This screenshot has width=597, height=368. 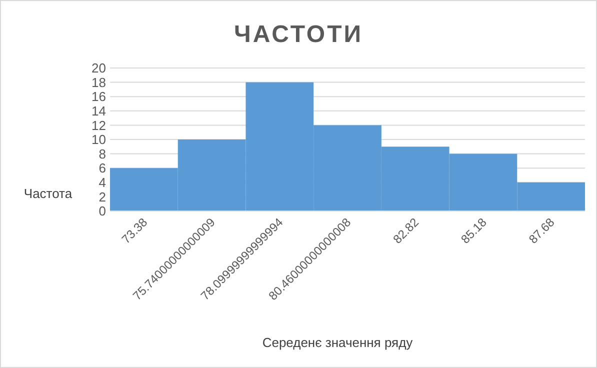 I want to click on y-tick-label: 14, so click(x=99, y=110).